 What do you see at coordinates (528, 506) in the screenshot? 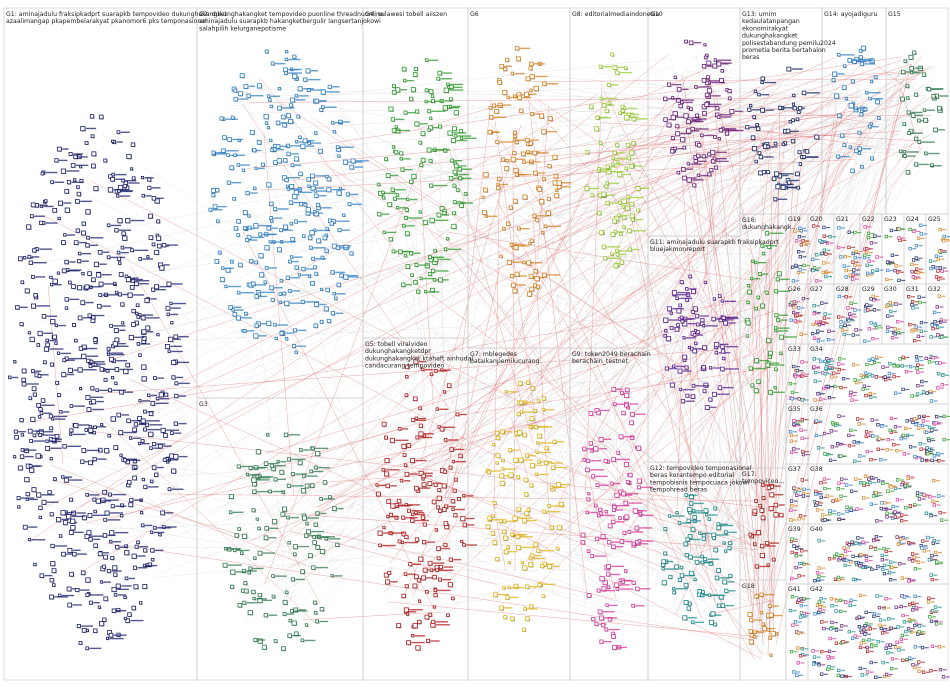
I see `cluster-g7` at bounding box center [528, 506].